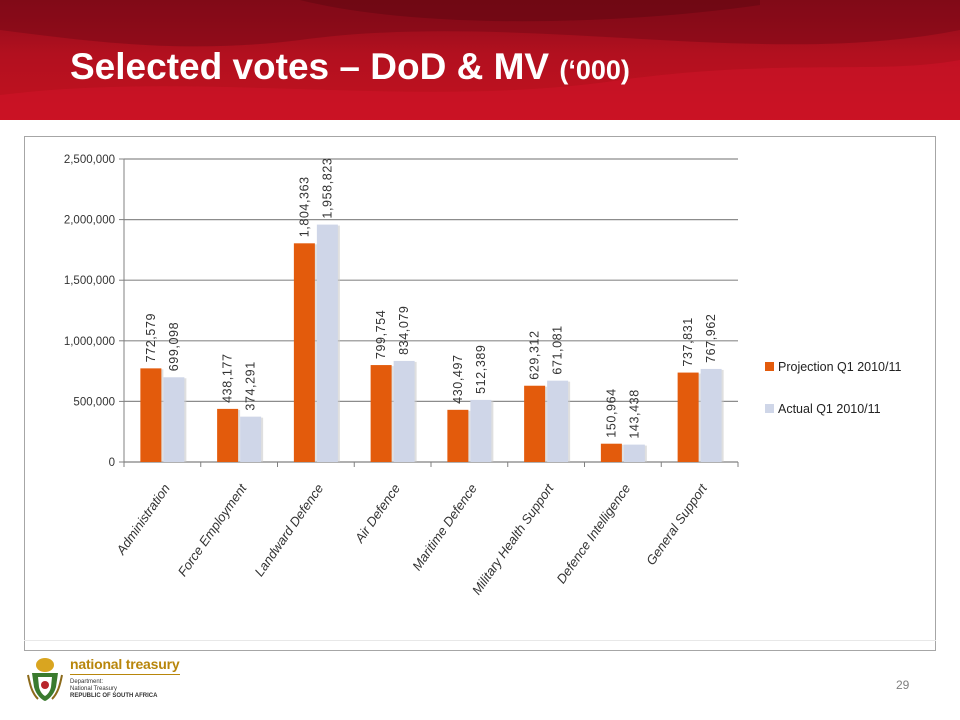 This screenshot has height=720, width=960. I want to click on category-label: Landward Defence, so click(288, 530).